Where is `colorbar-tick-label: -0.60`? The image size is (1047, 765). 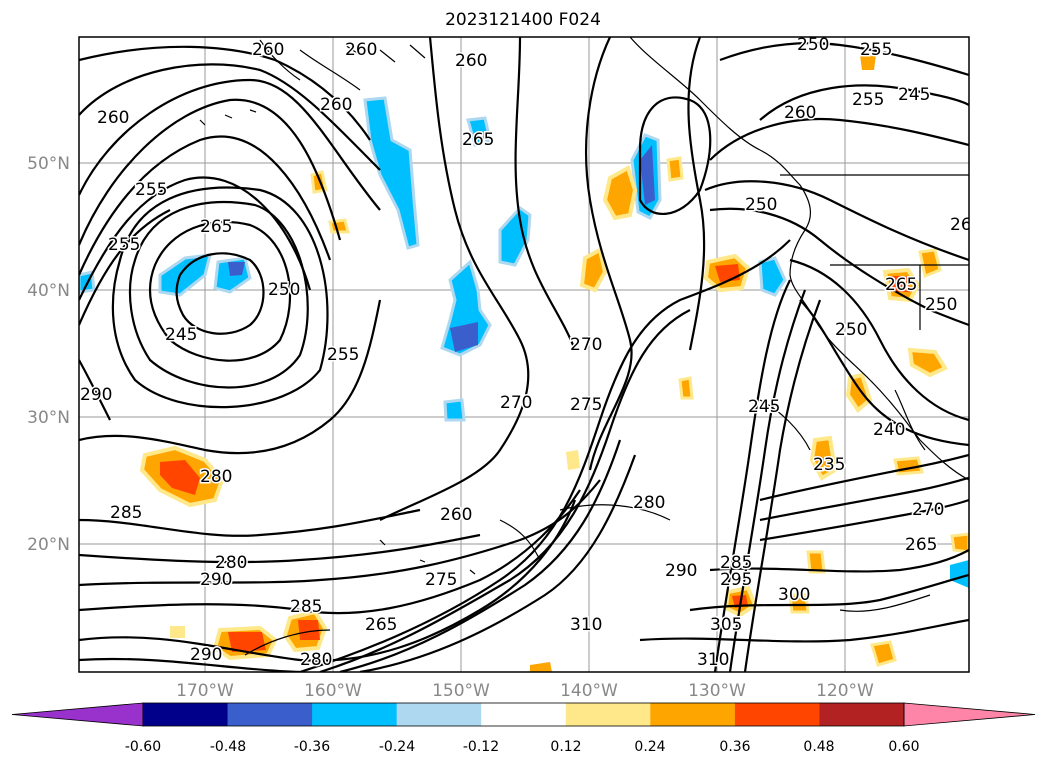 colorbar-tick-label: -0.60 is located at coordinates (143, 747).